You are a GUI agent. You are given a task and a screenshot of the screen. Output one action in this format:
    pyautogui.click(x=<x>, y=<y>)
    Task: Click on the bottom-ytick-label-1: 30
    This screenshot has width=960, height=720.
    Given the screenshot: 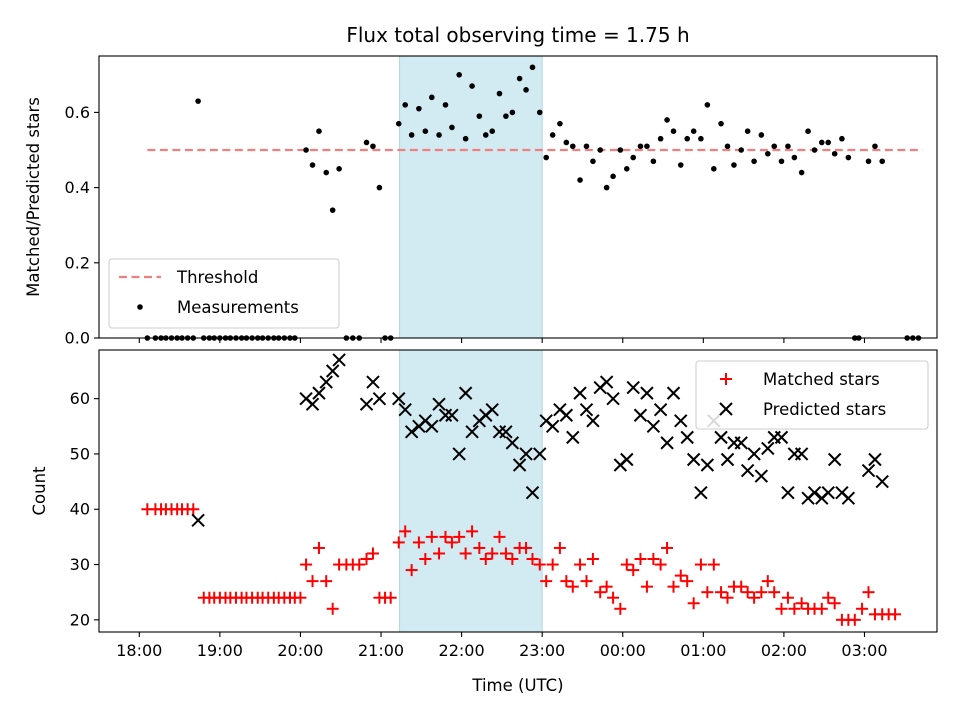 What is the action you would take?
    pyautogui.click(x=80, y=564)
    